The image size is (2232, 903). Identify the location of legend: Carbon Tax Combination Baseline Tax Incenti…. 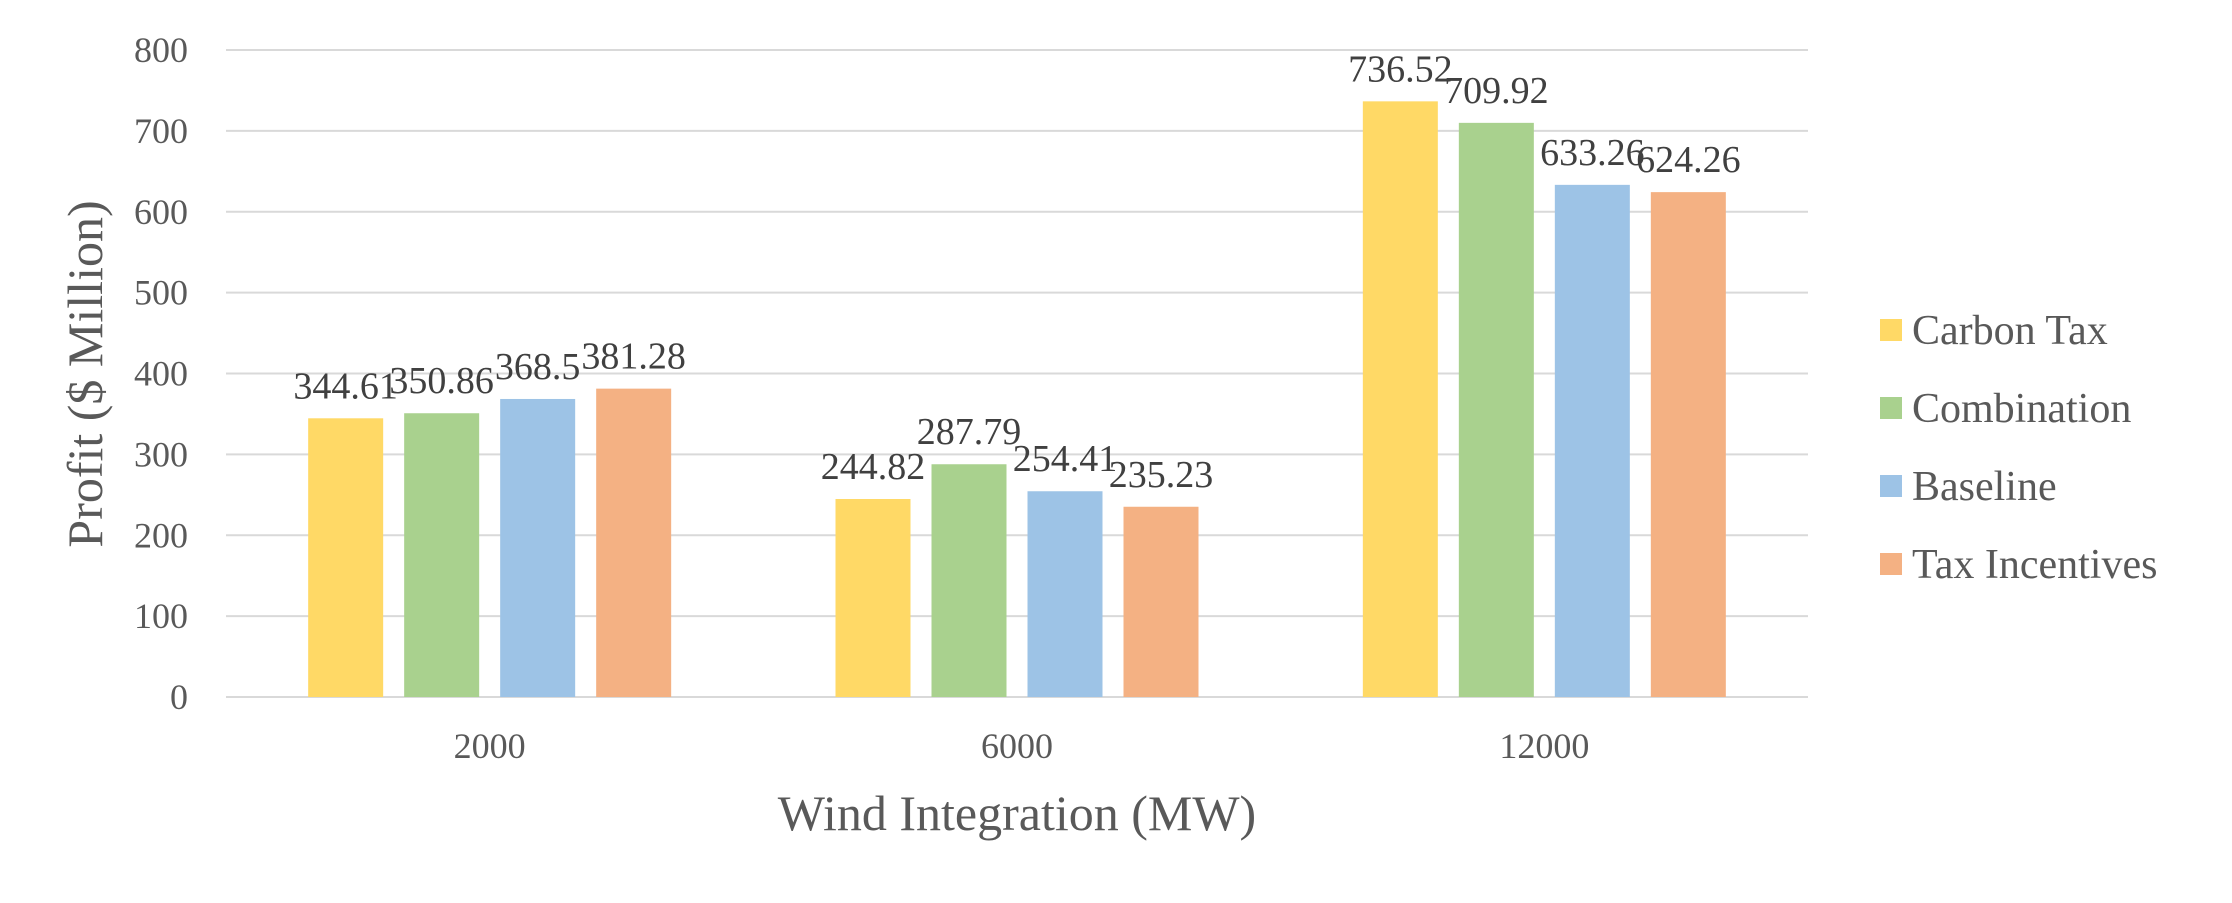
(2018, 448).